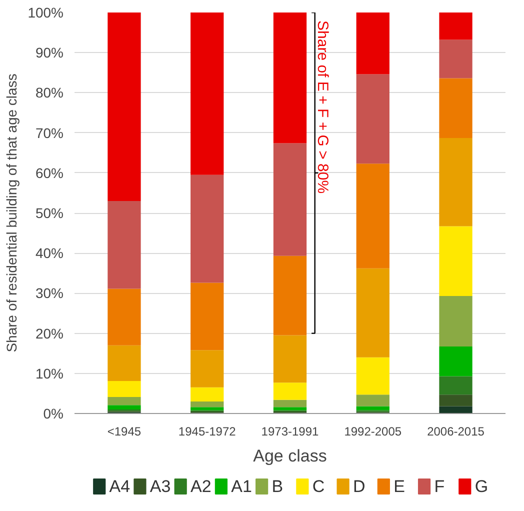 The width and height of the screenshot is (524, 511). What do you see at coordinates (241, 486) in the screenshot?
I see `legend-label: A1` at bounding box center [241, 486].